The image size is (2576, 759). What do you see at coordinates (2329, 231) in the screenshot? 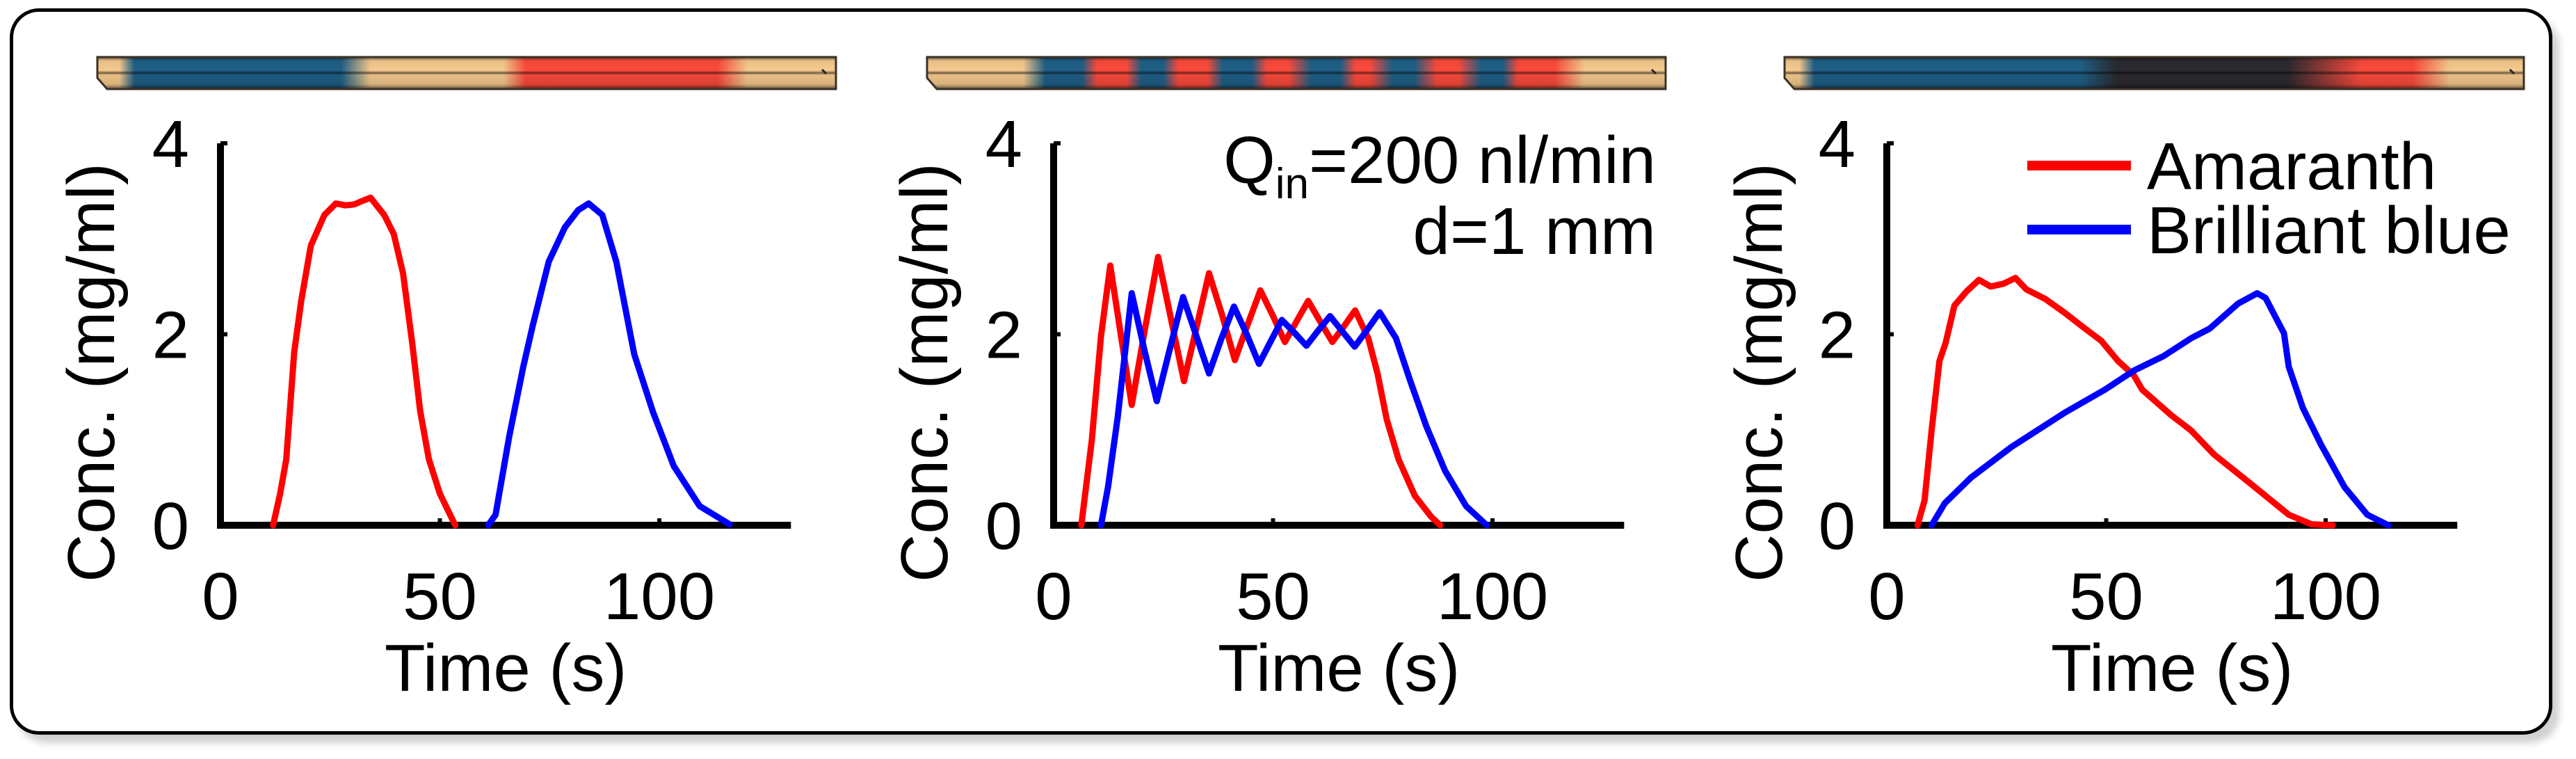
I see `legend-label-brilliant-blue: Brilliant blue` at bounding box center [2329, 231].